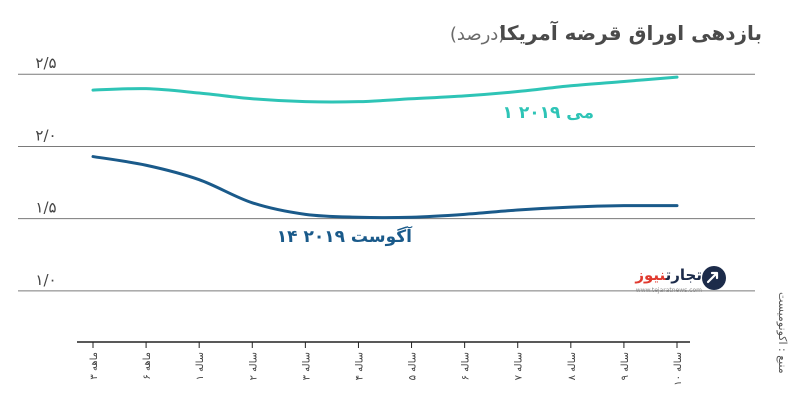  I want to click on source-note: منبع : اکونومیست, so click(782, 333).